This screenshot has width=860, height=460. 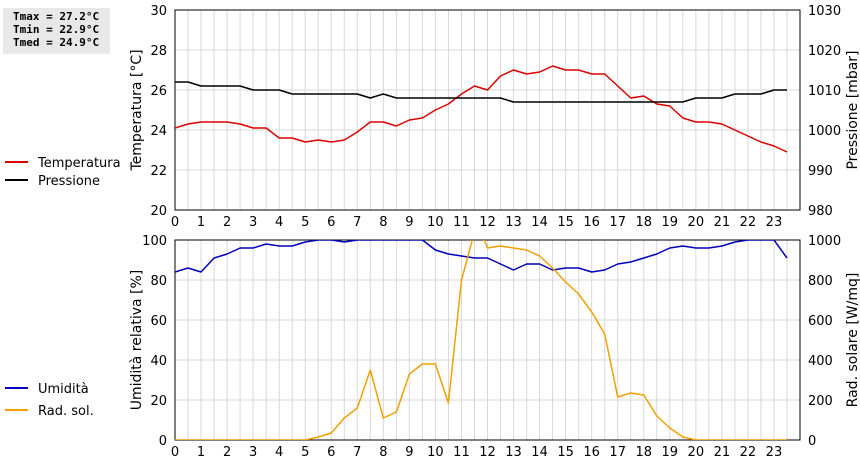 What do you see at coordinates (79, 163) in the screenshot?
I see `legend-label: Temperatura` at bounding box center [79, 163].